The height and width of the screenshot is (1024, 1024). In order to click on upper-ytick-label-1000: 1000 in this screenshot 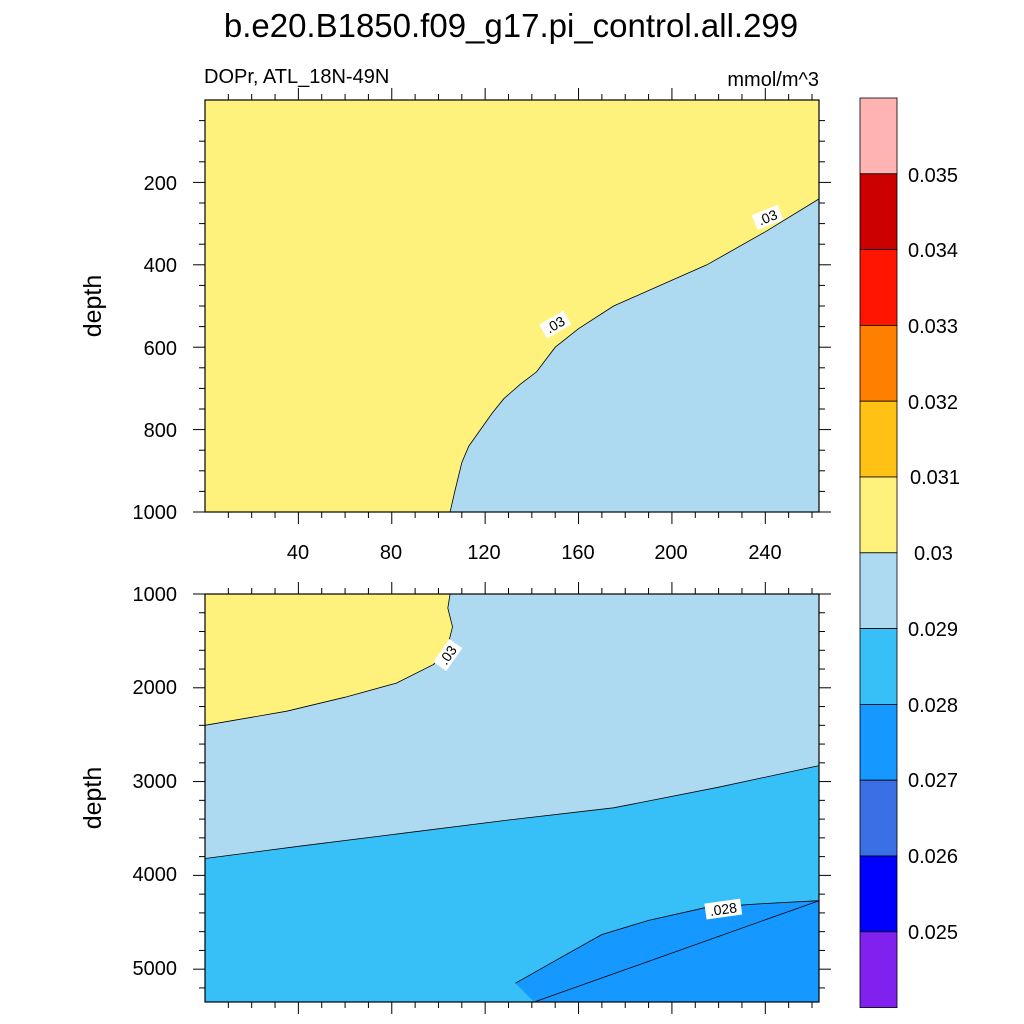, I will do `click(155, 513)`.